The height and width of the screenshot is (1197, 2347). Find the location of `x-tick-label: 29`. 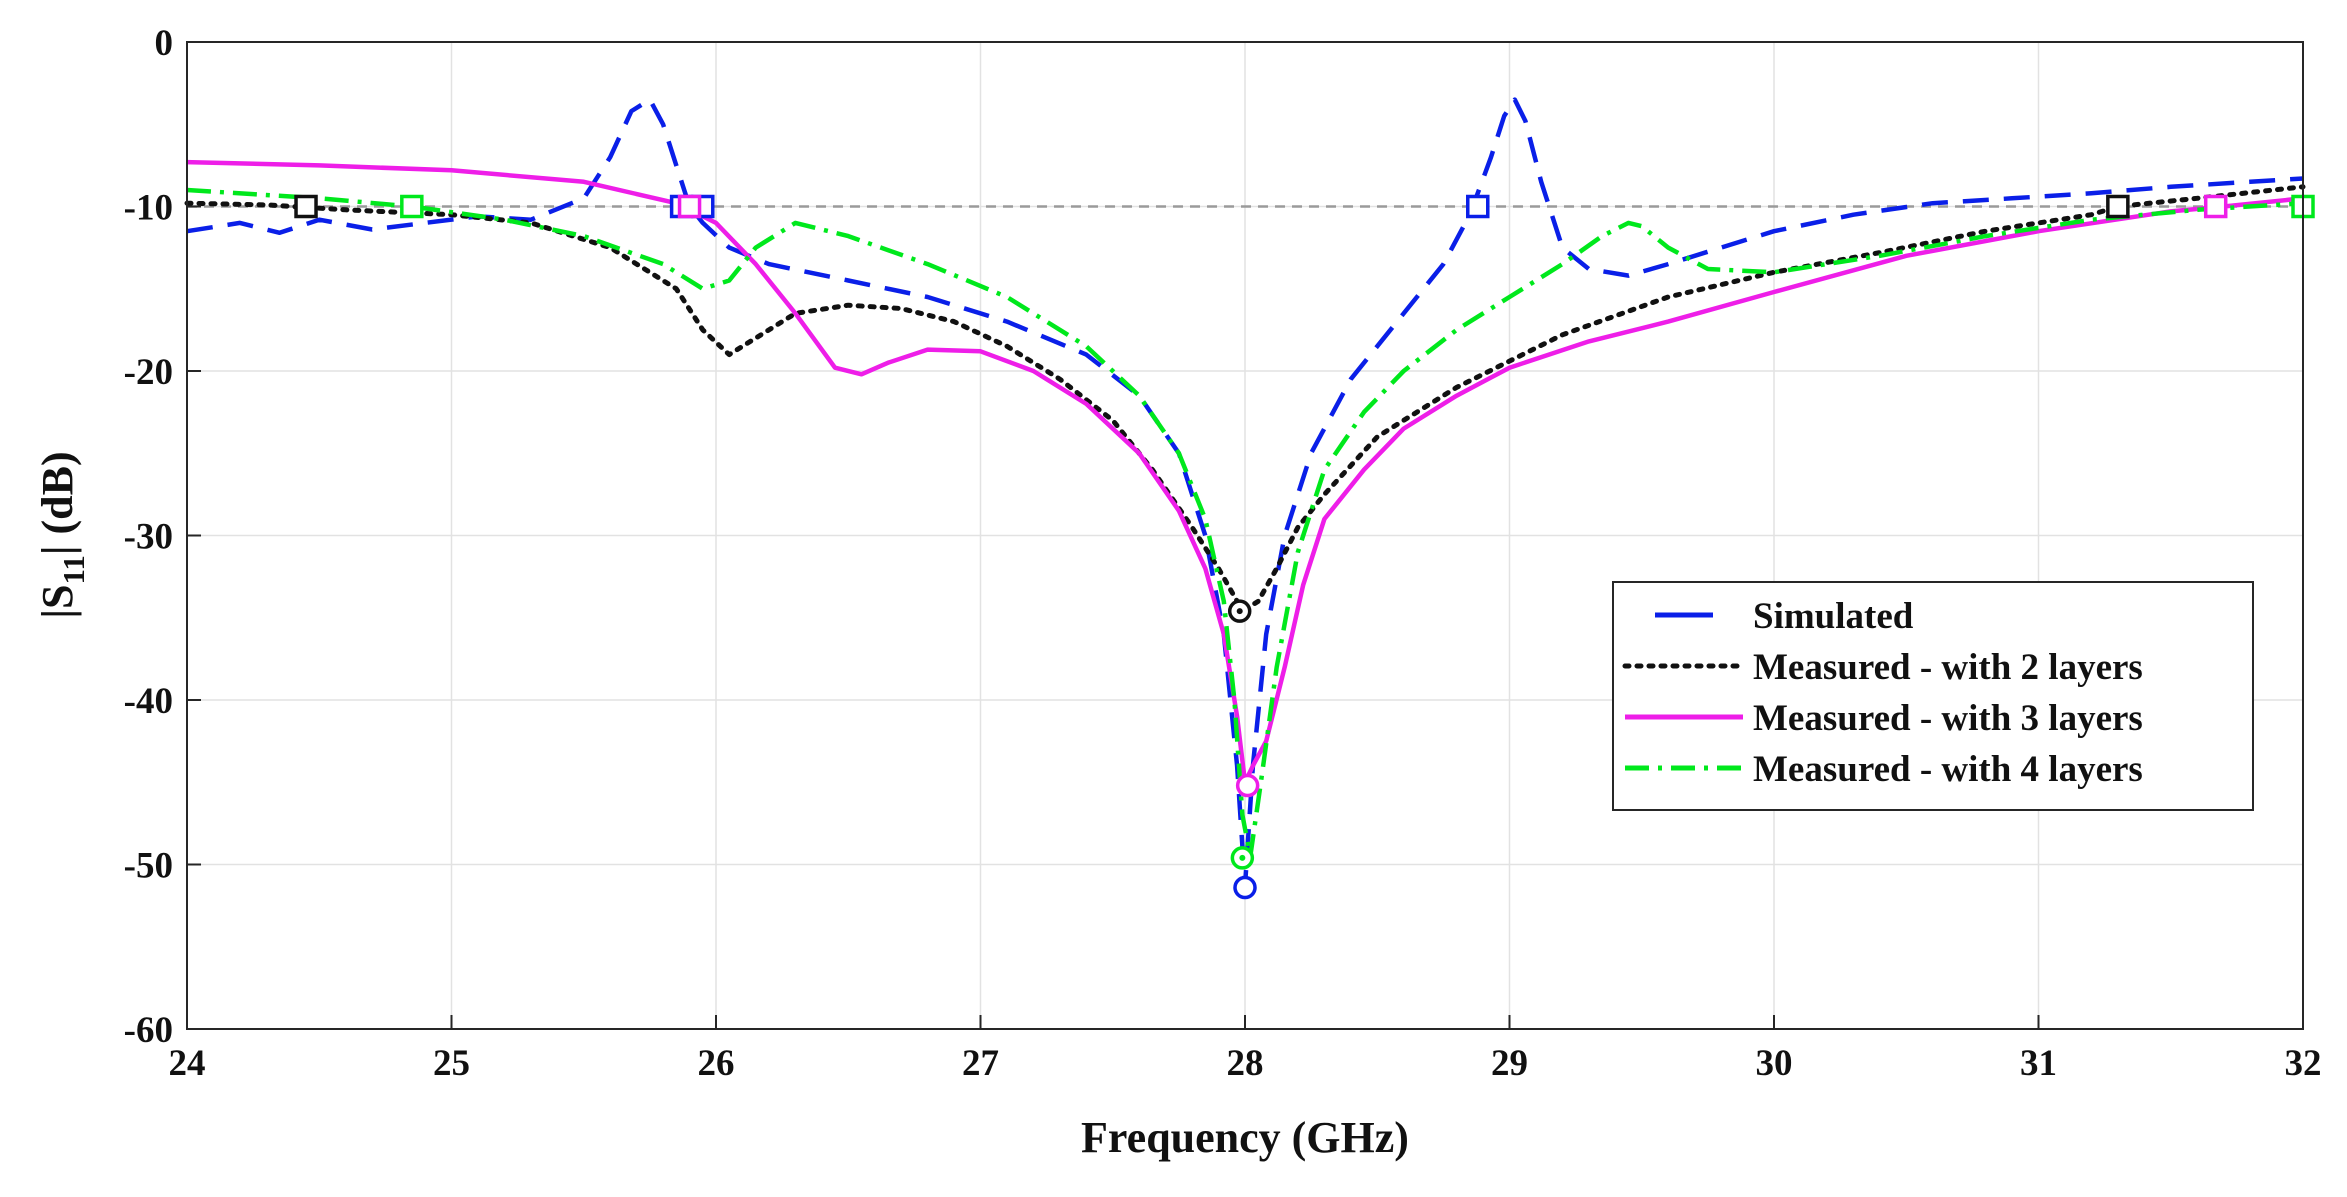

x-tick-label: 29 is located at coordinates (1509, 1063).